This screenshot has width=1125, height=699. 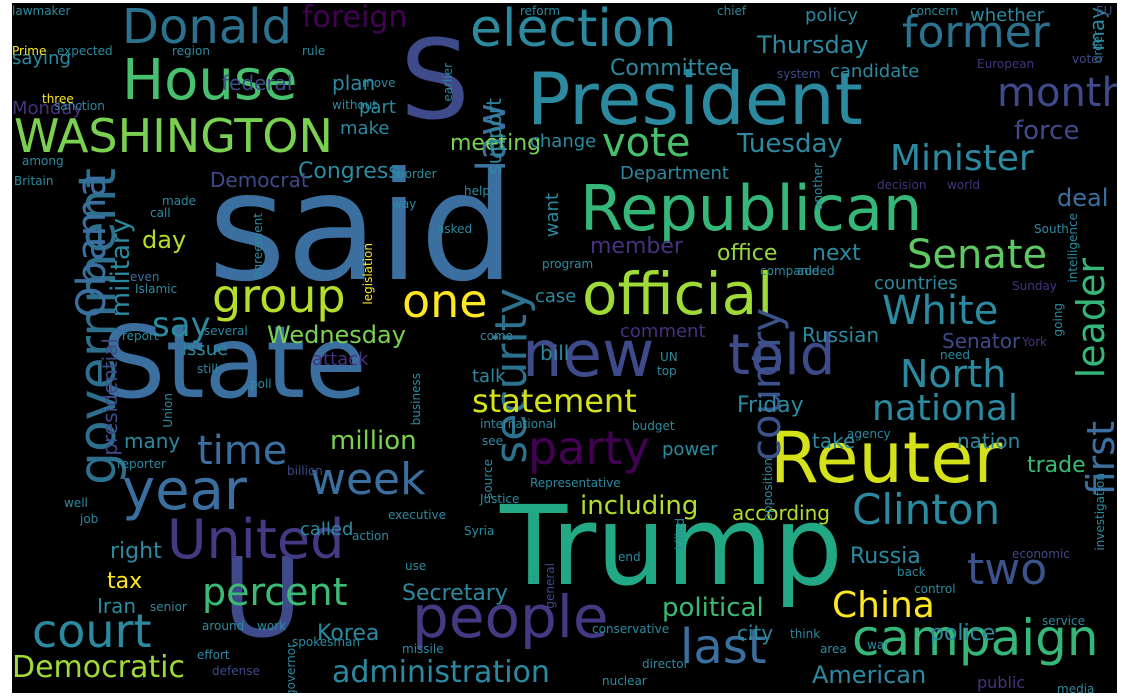 I want to click on cloud-word-agency: agency, so click(x=869, y=434).